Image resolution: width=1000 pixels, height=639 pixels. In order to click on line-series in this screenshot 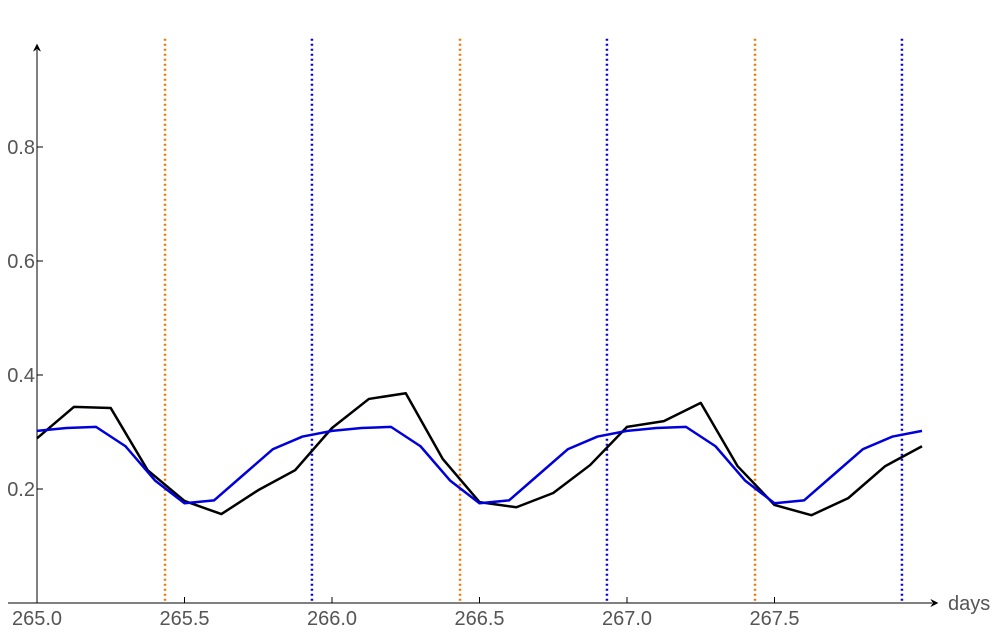, I will do `click(479, 465)`.